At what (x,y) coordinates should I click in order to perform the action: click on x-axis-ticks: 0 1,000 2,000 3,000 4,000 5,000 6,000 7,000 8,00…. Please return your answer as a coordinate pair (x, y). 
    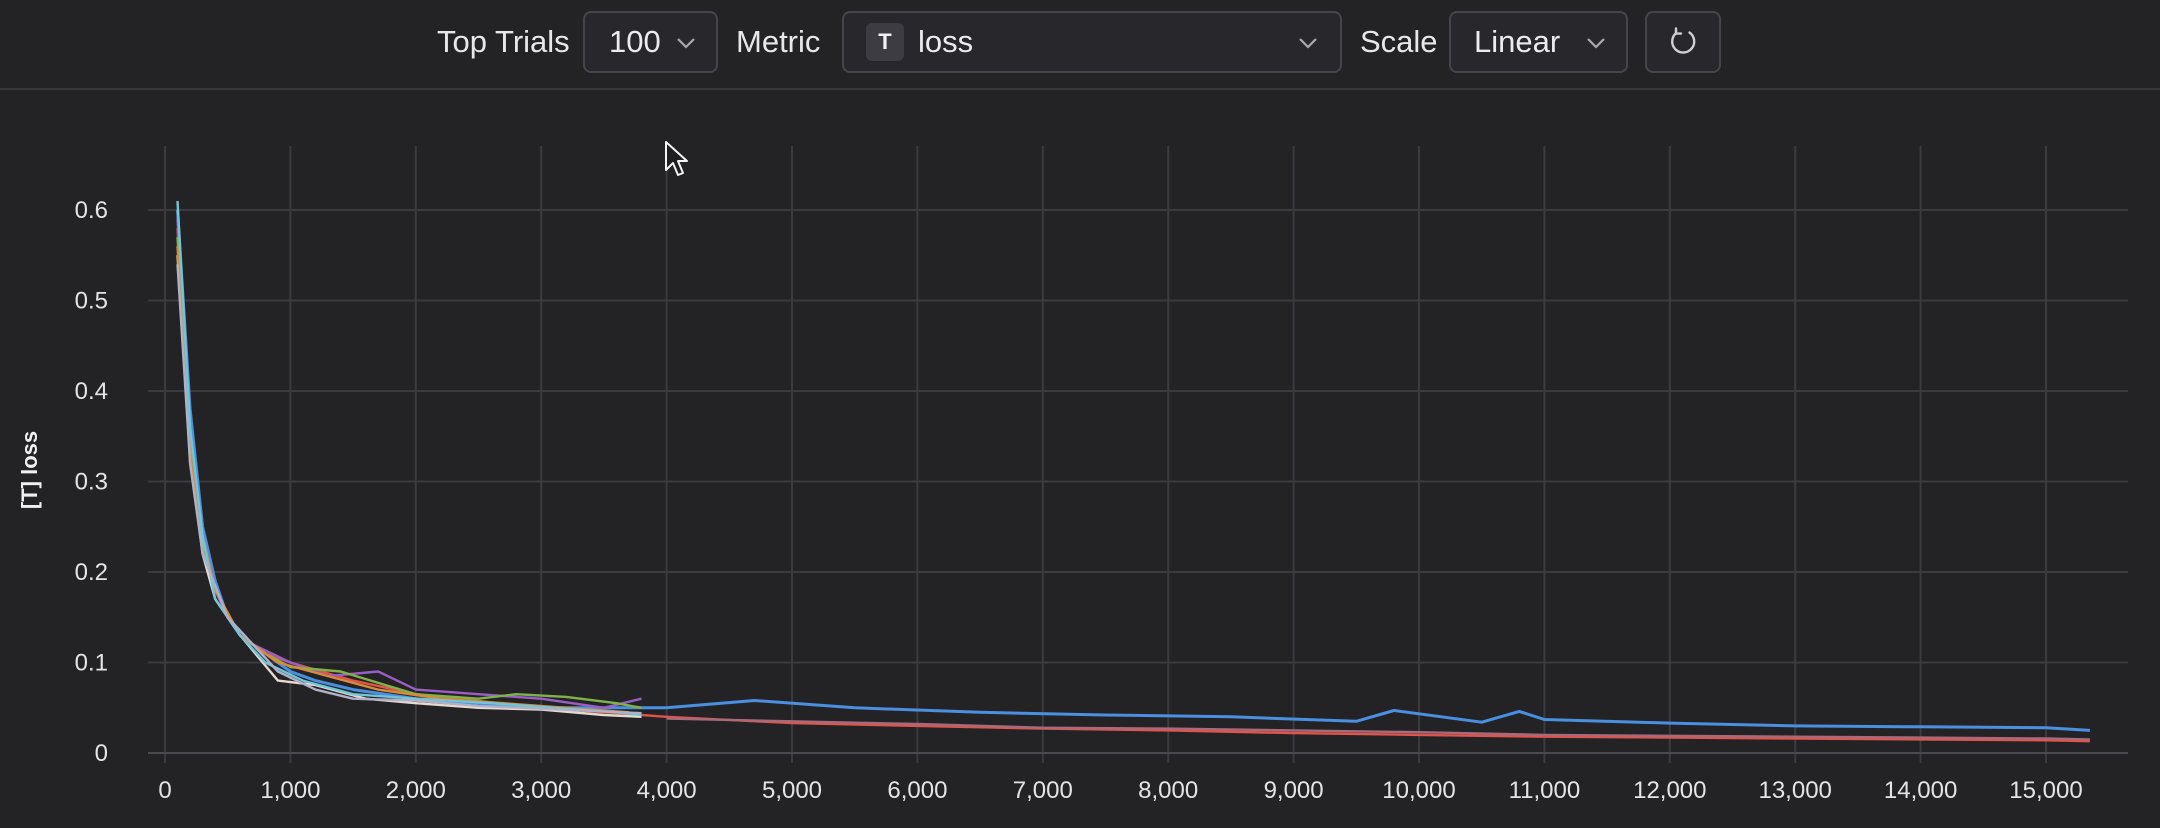
    Looking at the image, I should click on (1120, 790).